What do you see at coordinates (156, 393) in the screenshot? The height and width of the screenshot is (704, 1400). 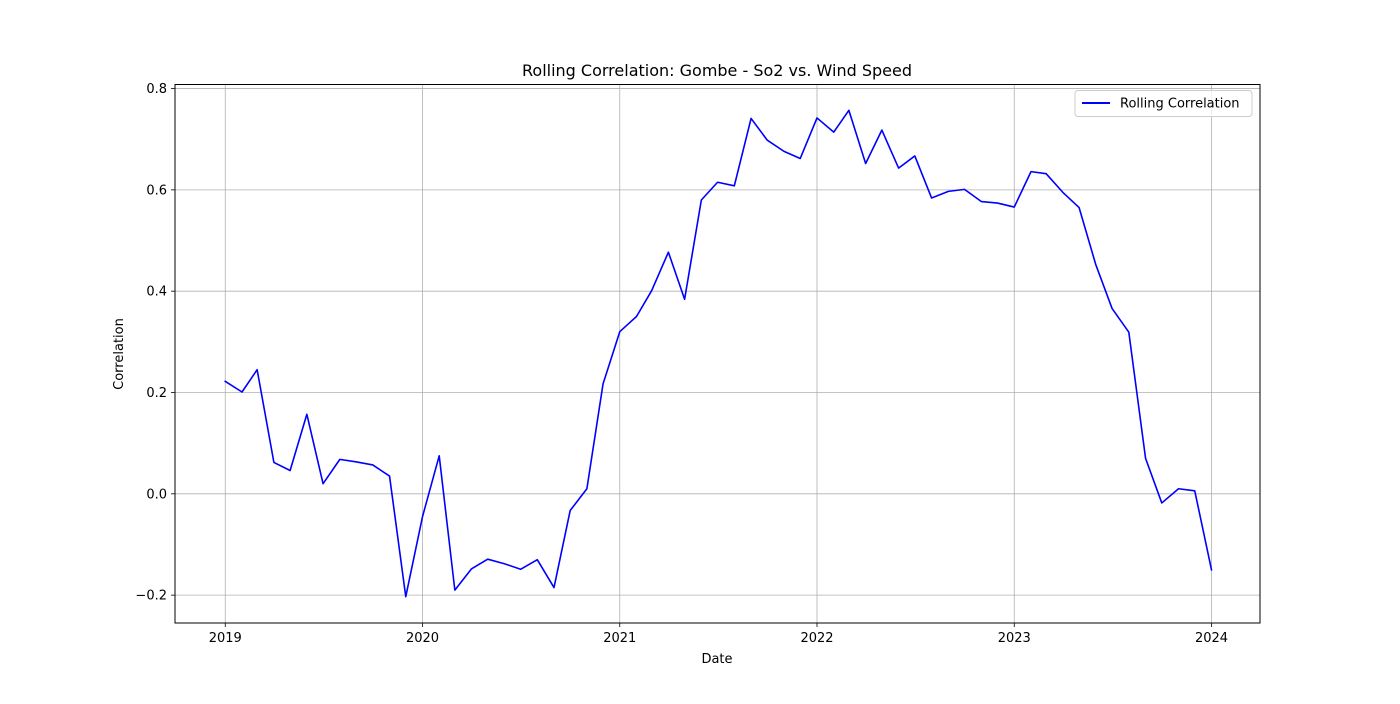 I see `y-tick-label: 0.2` at bounding box center [156, 393].